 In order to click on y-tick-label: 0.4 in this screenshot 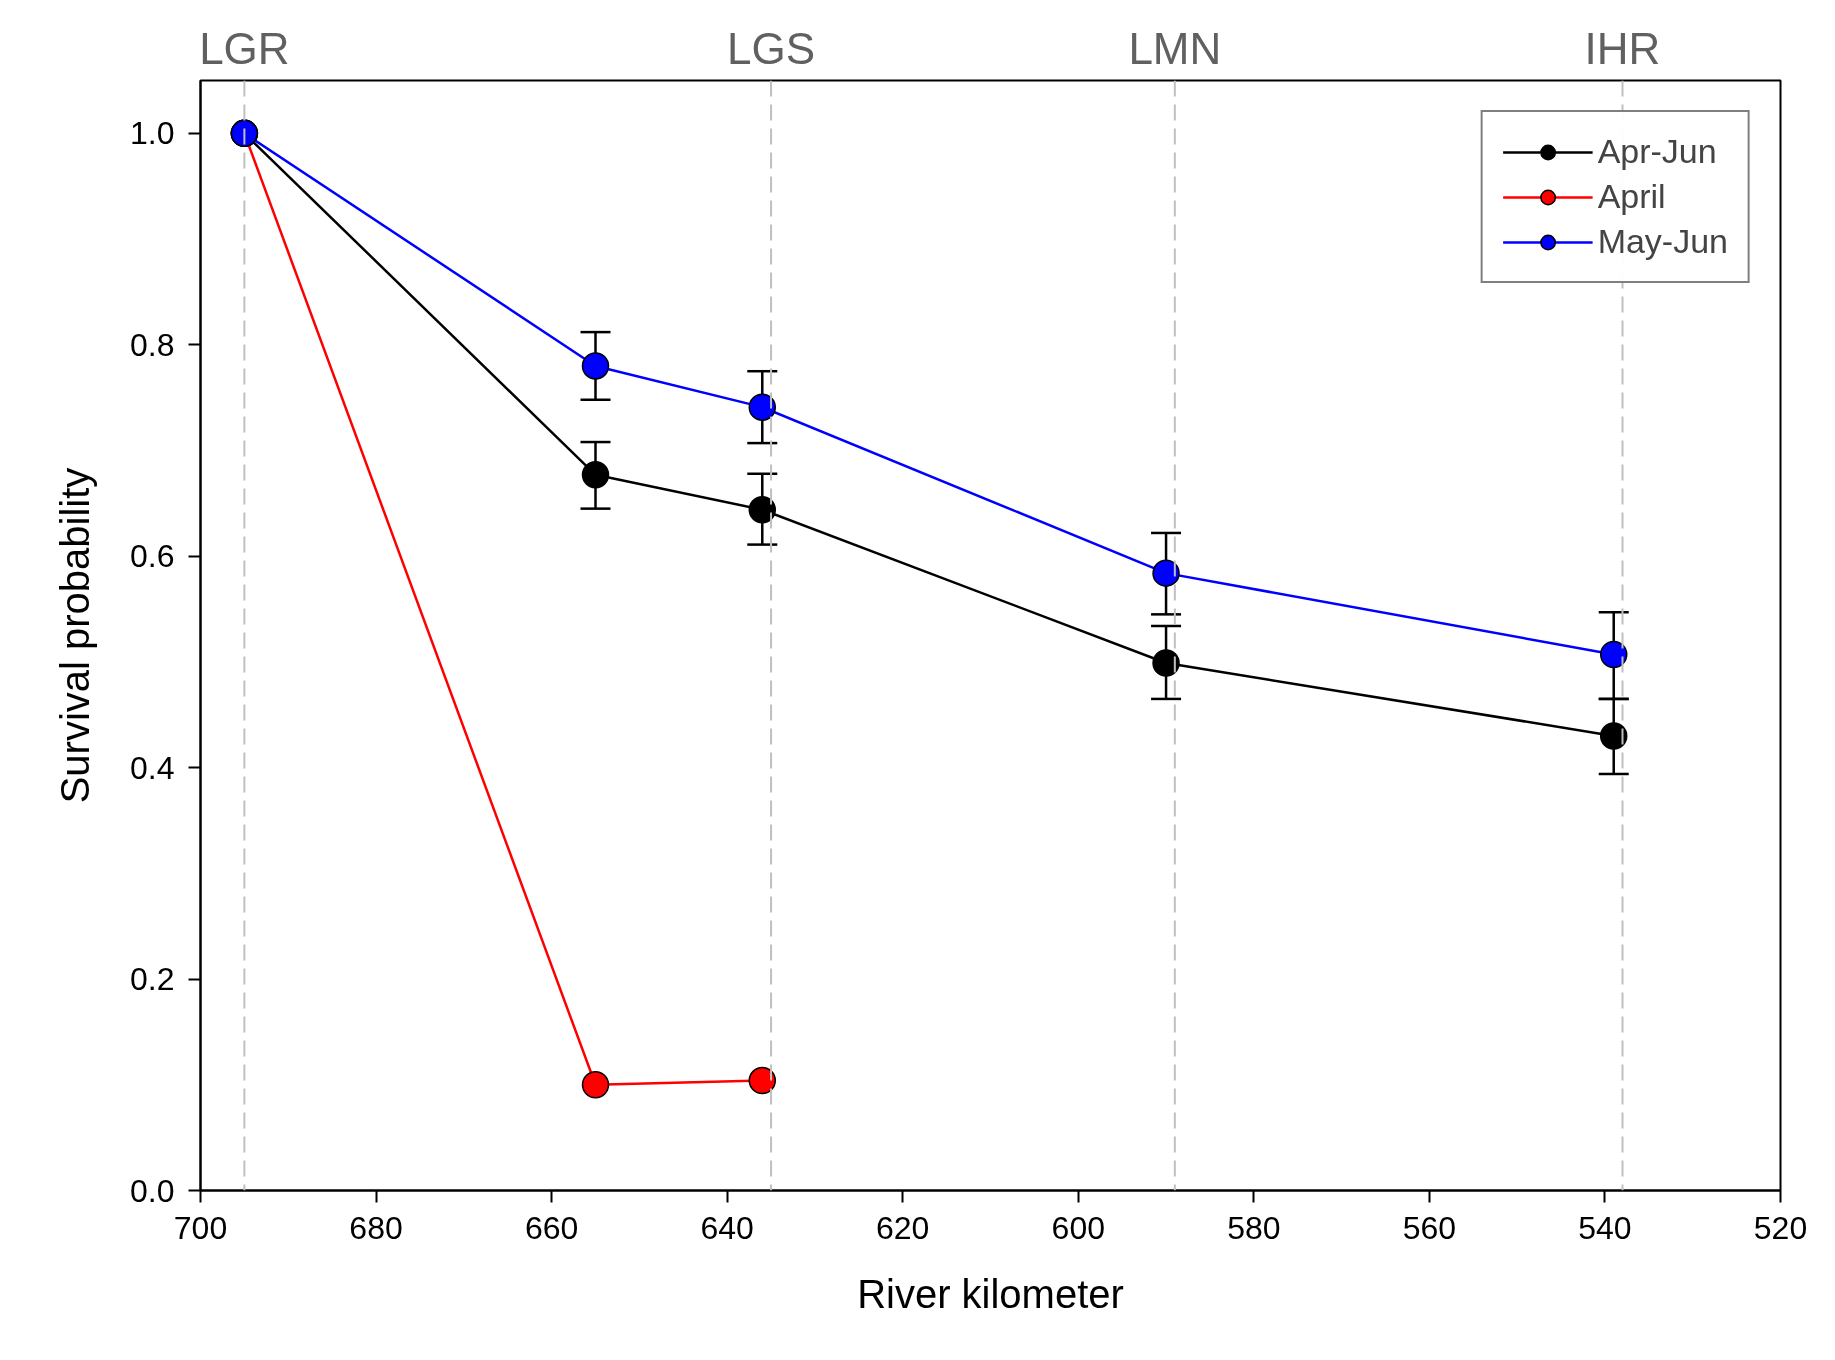, I will do `click(152, 767)`.